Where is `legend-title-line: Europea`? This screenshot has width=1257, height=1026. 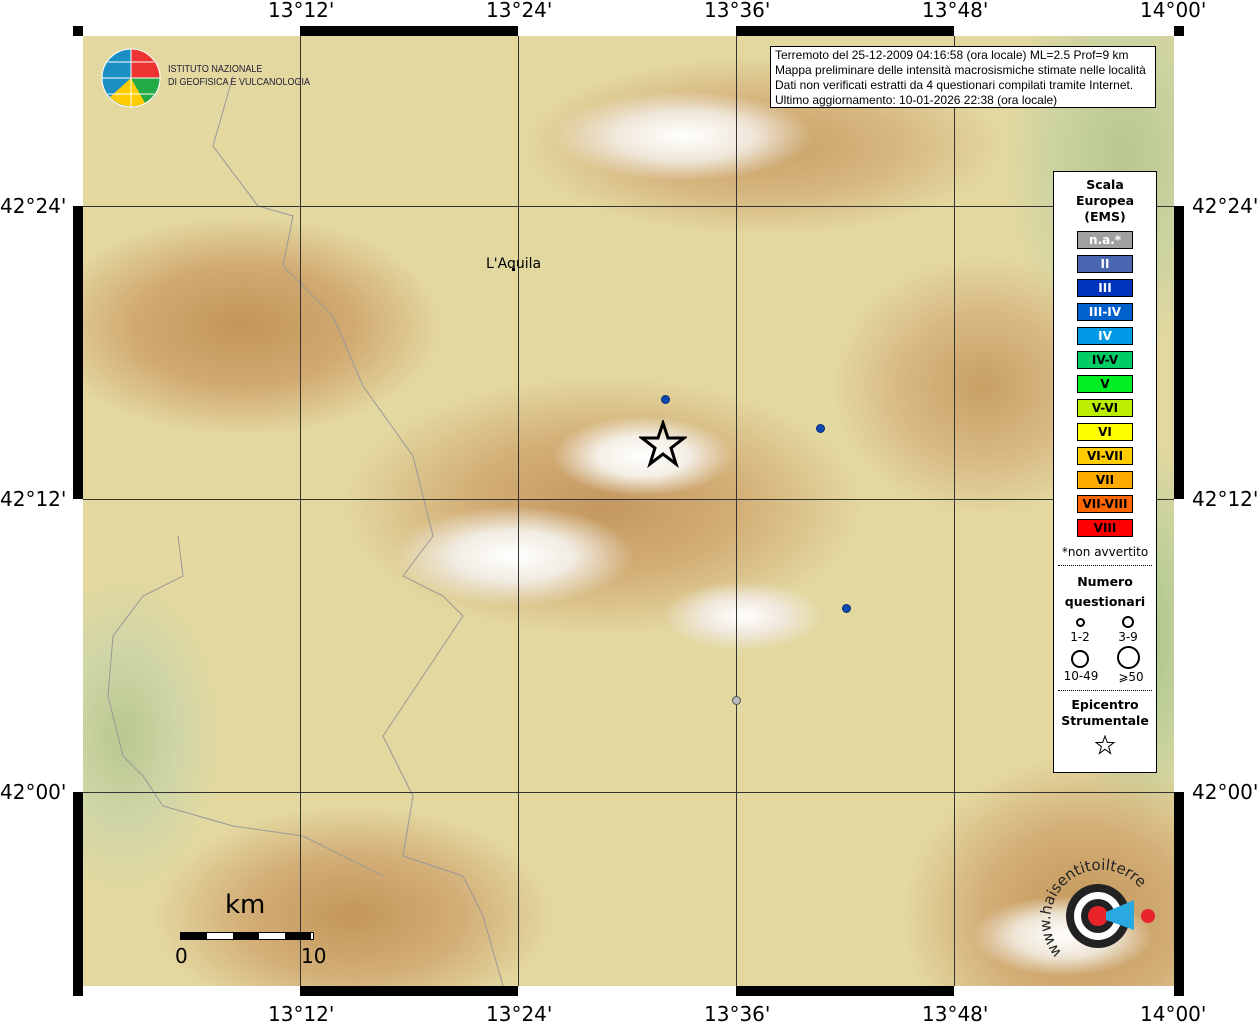
legend-title-line: Europea is located at coordinates (1105, 200).